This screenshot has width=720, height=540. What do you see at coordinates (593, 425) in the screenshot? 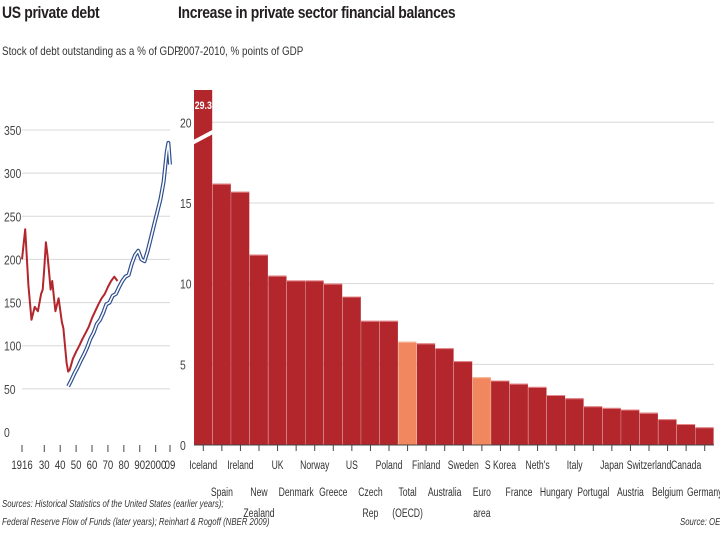
I see `bar-portugal` at bounding box center [593, 425].